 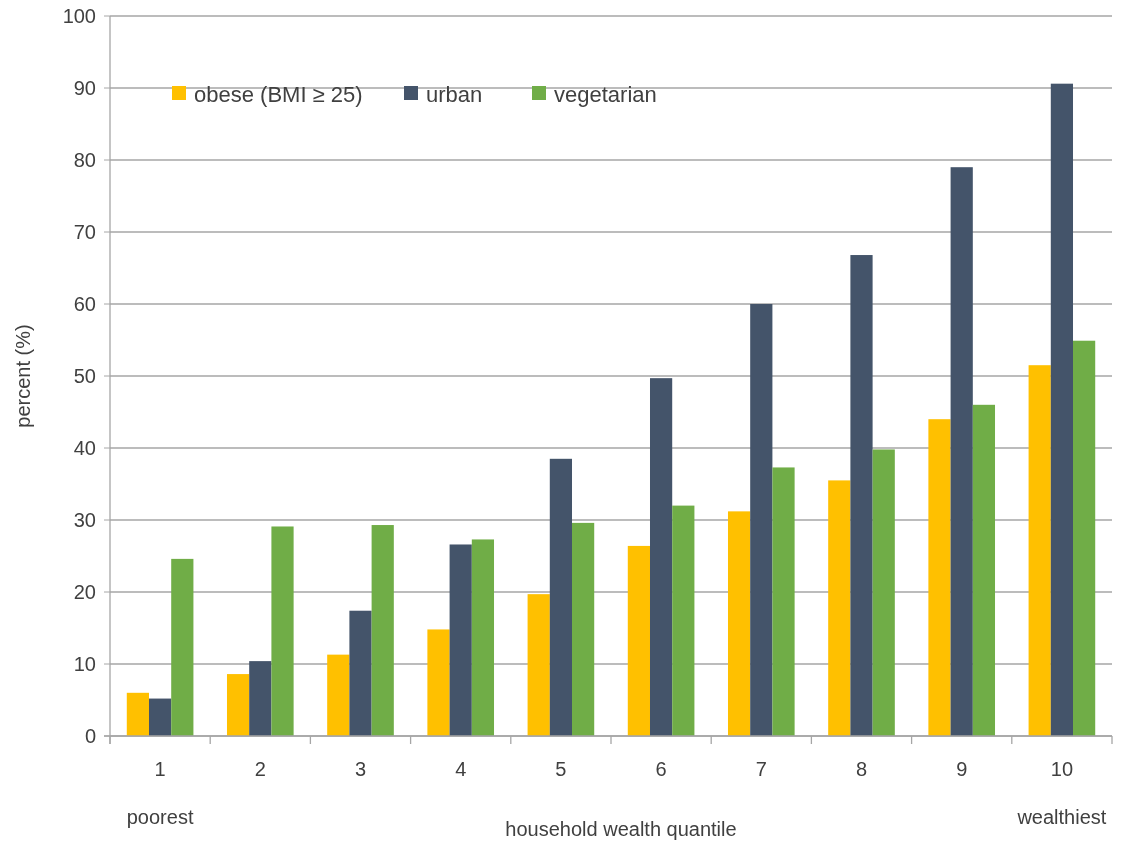 What do you see at coordinates (160, 769) in the screenshot?
I see `x-tick-label: 1` at bounding box center [160, 769].